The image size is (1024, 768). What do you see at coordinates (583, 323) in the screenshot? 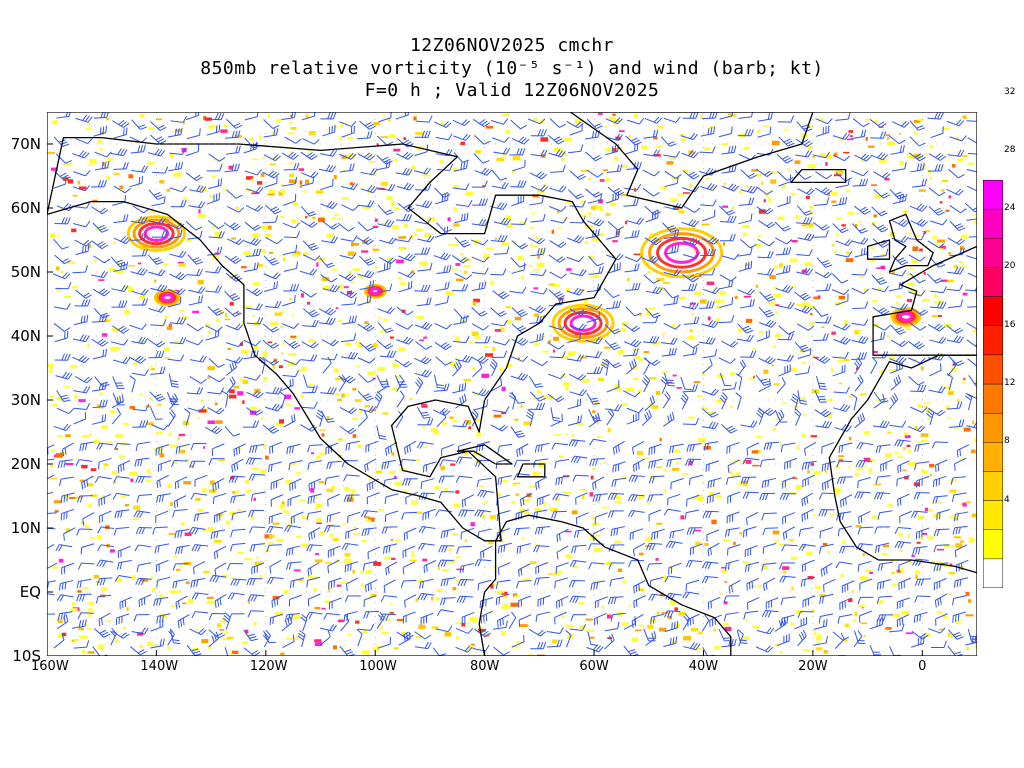
I see `cyclone-swirl` at bounding box center [583, 323].